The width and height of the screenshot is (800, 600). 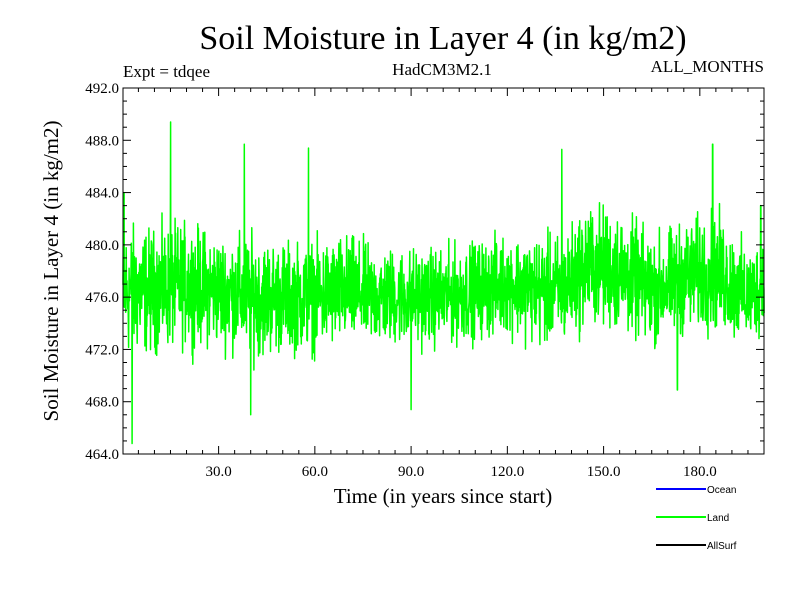 What do you see at coordinates (102, 194) in the screenshot?
I see `y-tick-label: 484.0` at bounding box center [102, 194].